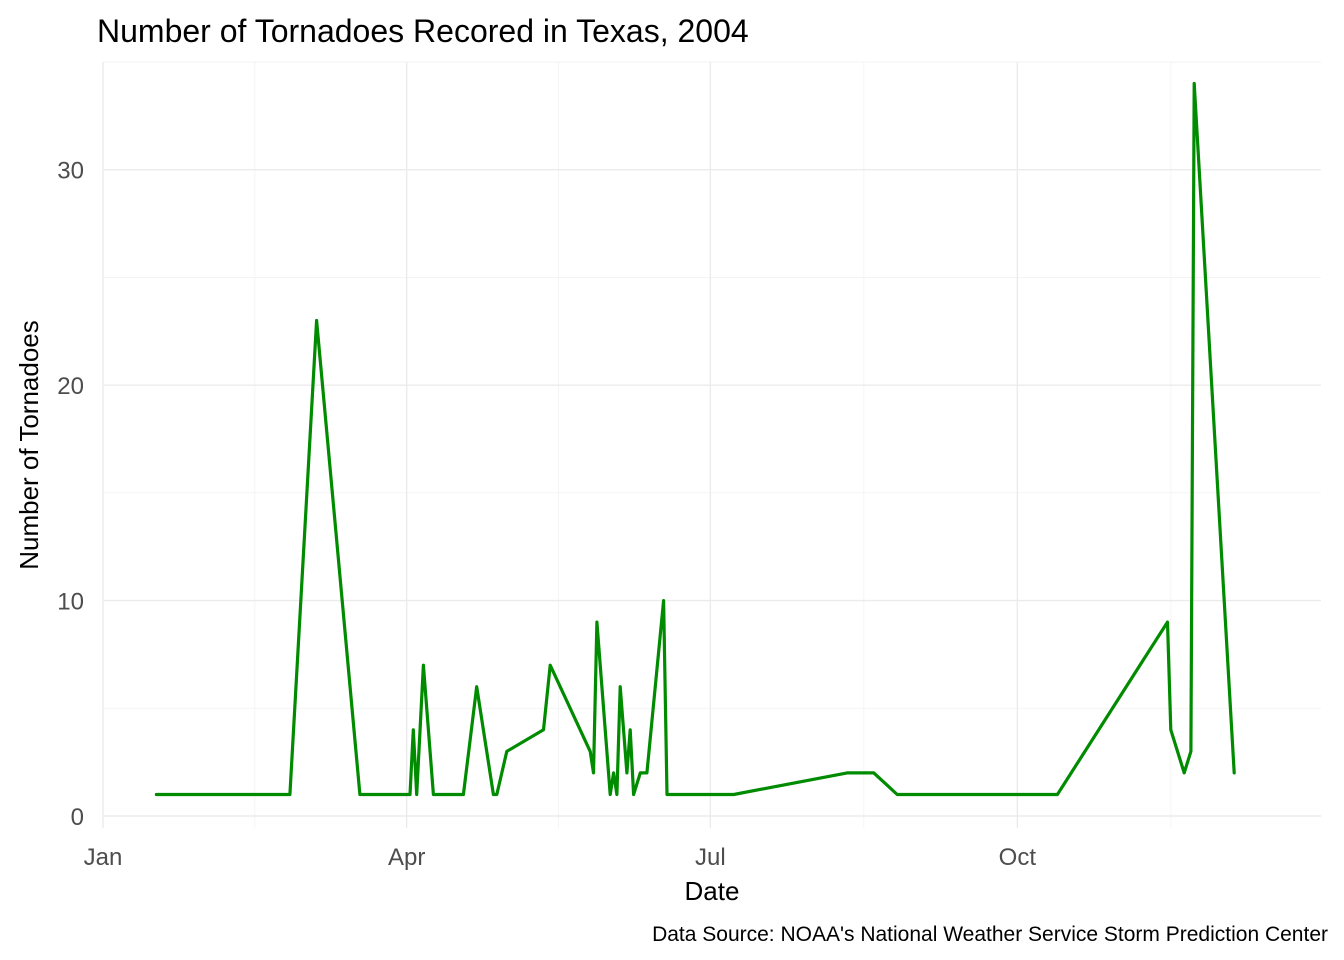  I want to click on x-tick-label: Oct, so click(1018, 857).